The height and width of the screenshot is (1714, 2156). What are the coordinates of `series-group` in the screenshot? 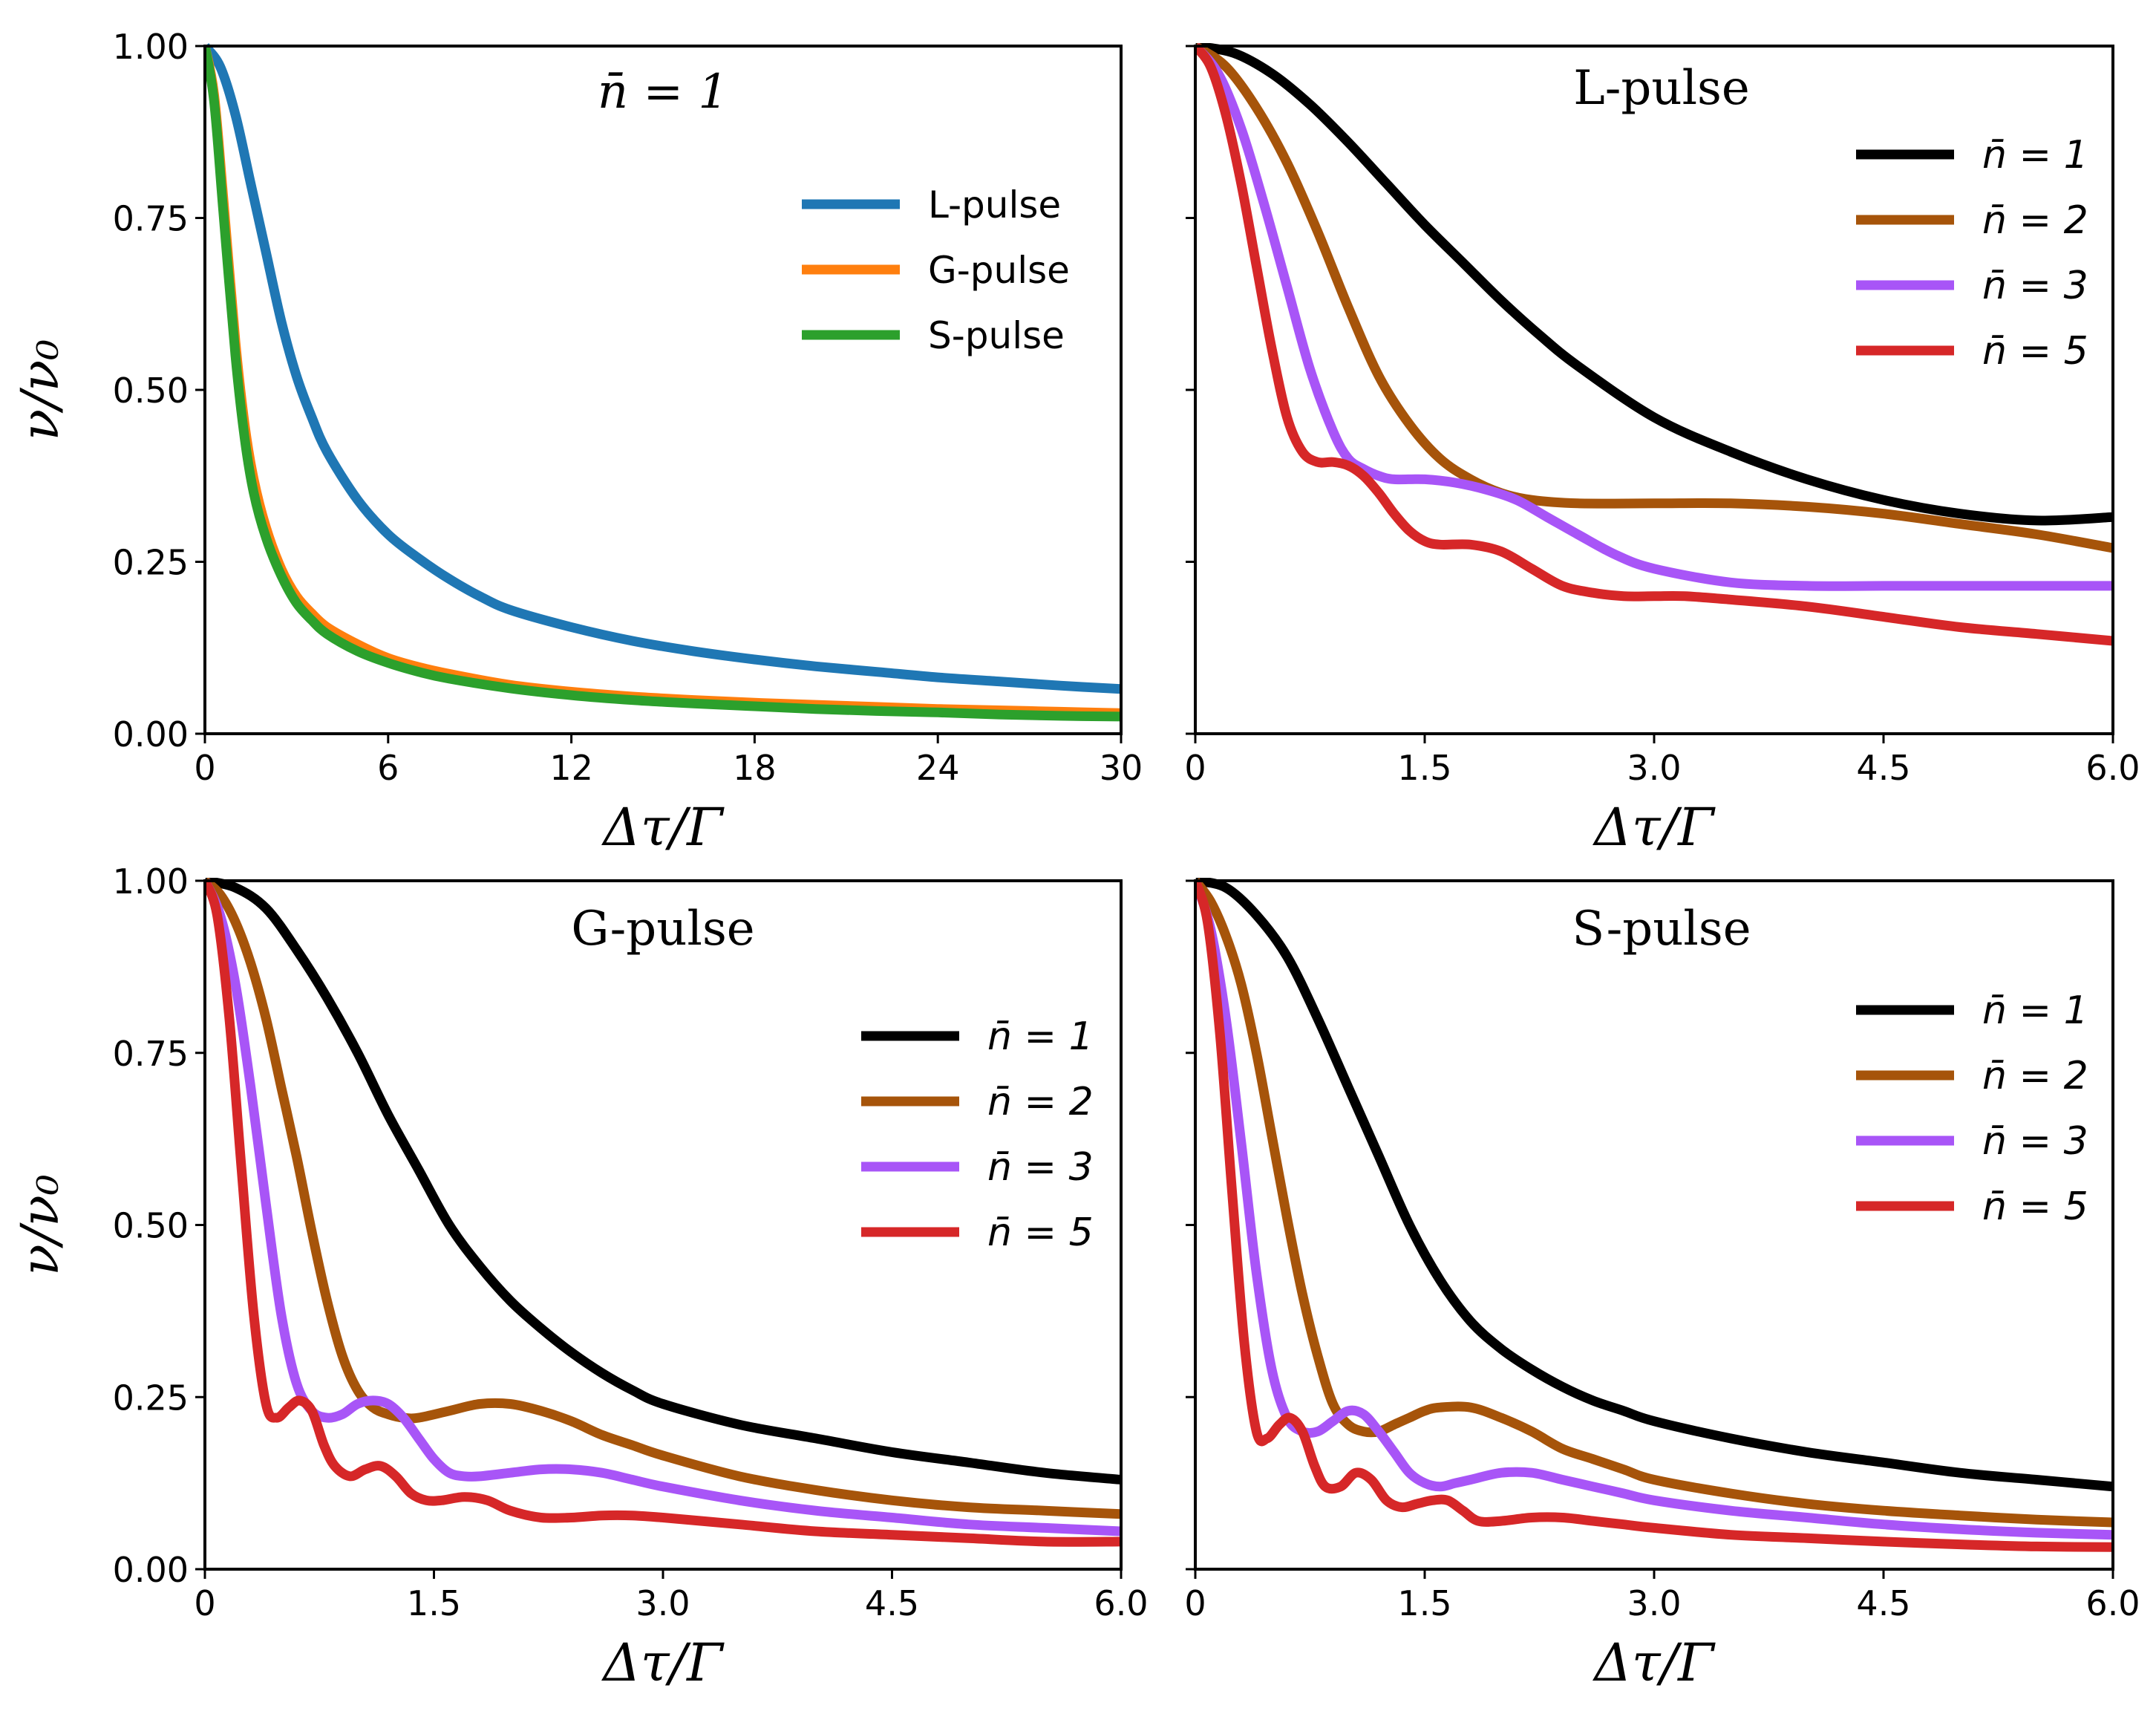 It's located at (1654, 344).